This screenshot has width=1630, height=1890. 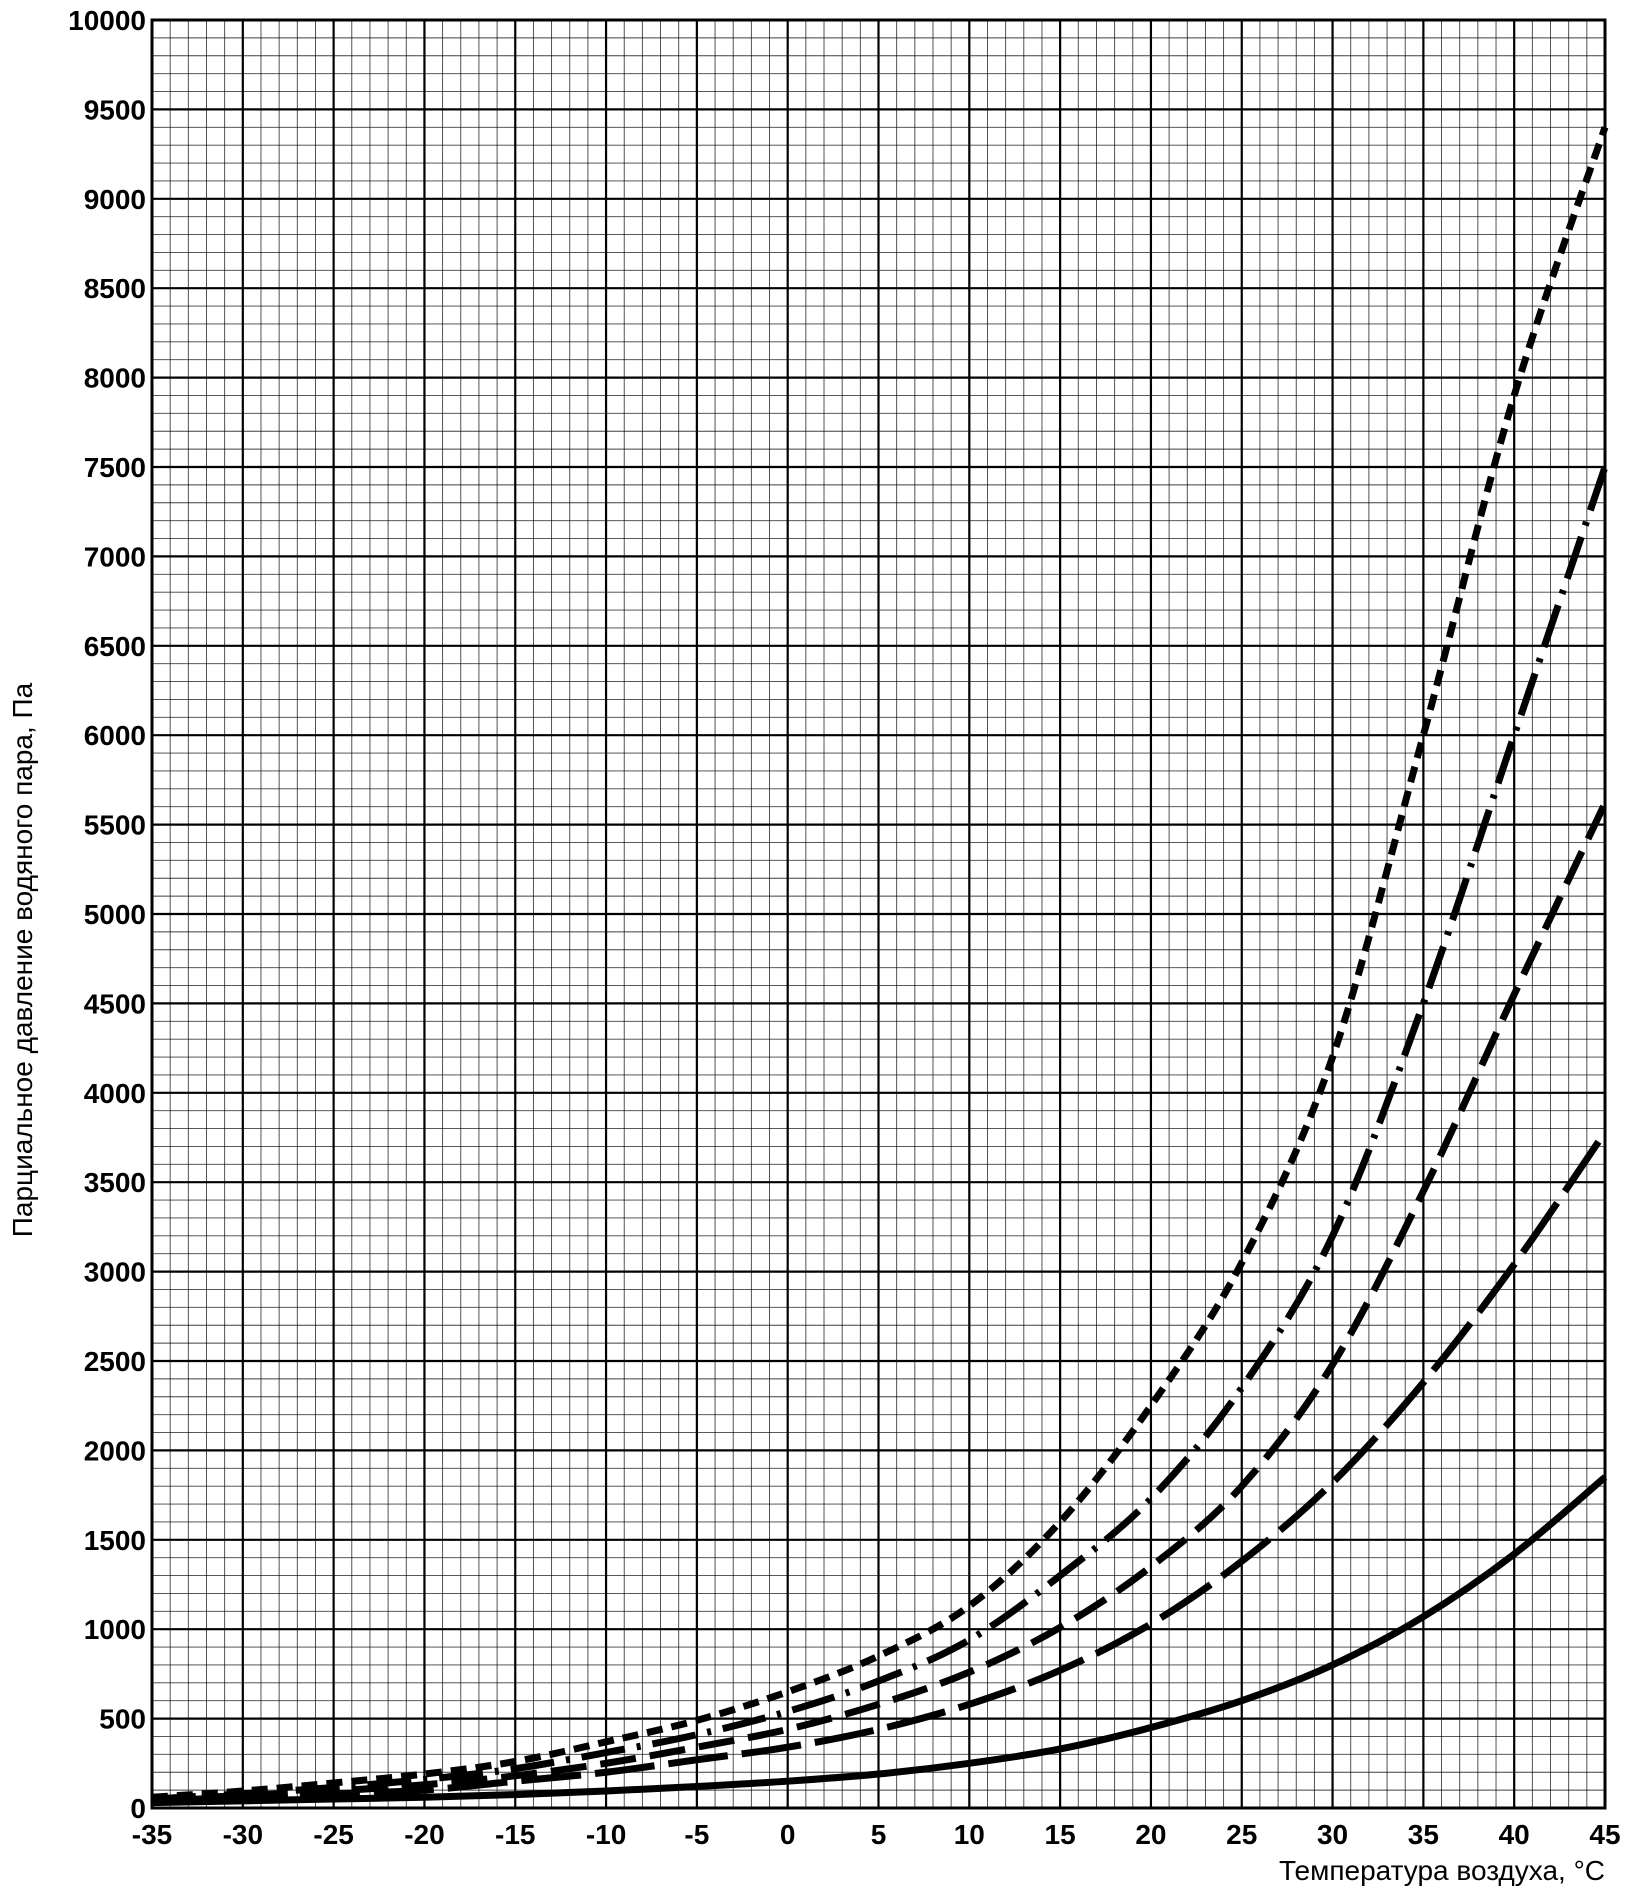 I want to click on x-tick-label: 35, so click(x=1423, y=1834).